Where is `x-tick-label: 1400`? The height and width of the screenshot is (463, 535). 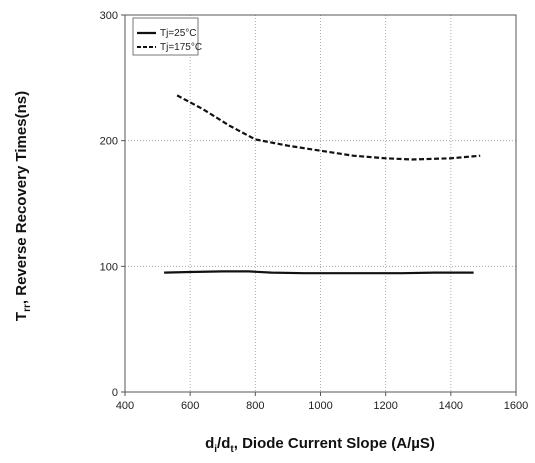
x-tick-label: 1400 is located at coordinates (451, 406).